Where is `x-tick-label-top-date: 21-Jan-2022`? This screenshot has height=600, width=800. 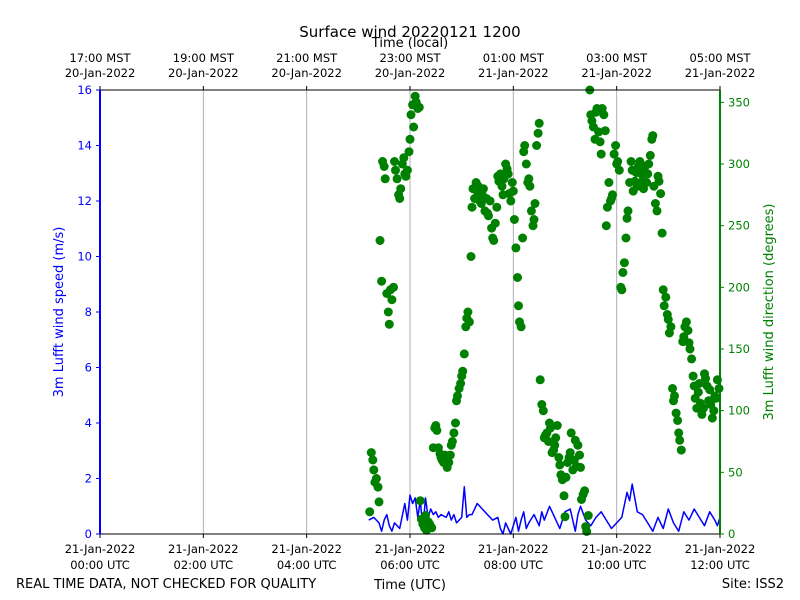
x-tick-label-top-date: 21-Jan-2022 is located at coordinates (720, 73).